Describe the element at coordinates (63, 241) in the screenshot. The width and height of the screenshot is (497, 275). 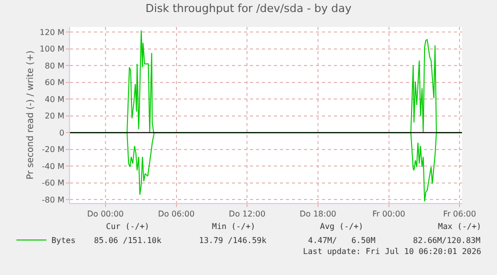
I see `legend-label: Bytes` at that location.